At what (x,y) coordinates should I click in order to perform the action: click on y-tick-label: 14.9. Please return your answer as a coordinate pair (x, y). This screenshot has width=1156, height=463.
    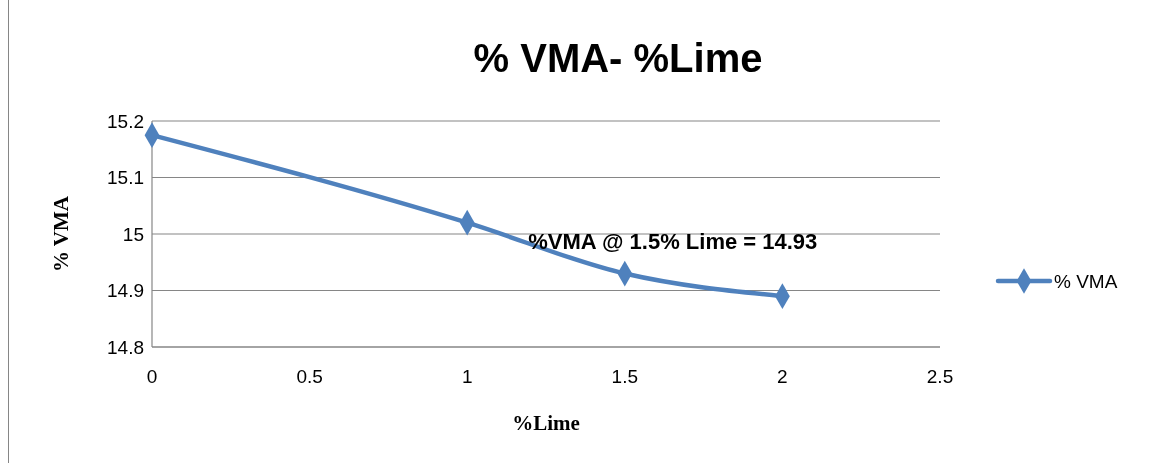
    Looking at the image, I should click on (125, 291).